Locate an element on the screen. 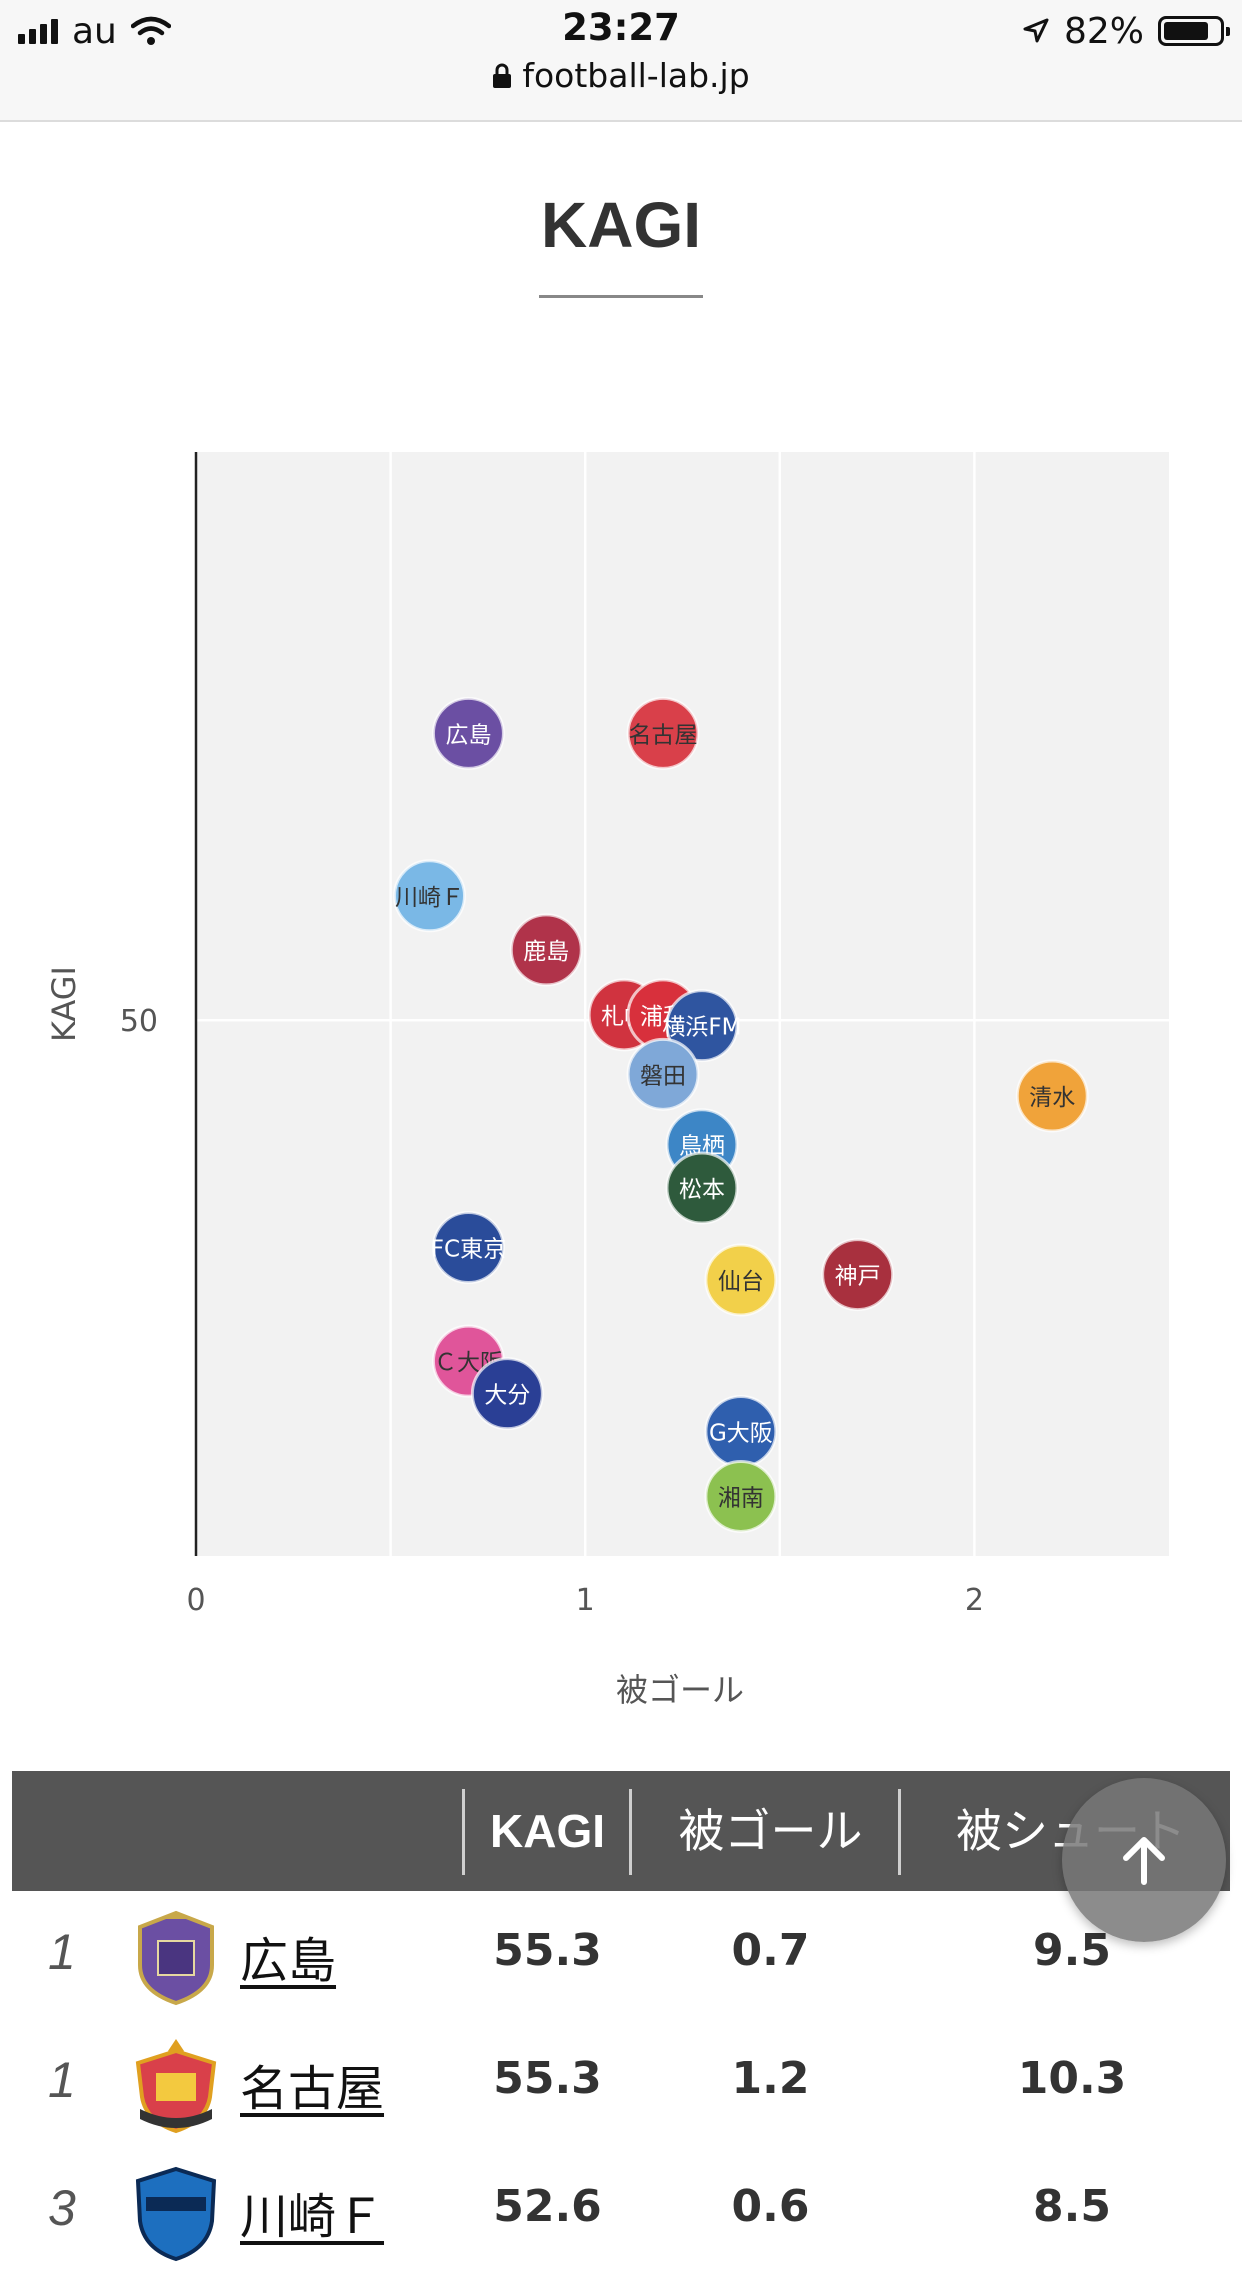  data-point-label: 磐田 is located at coordinates (663, 1076).